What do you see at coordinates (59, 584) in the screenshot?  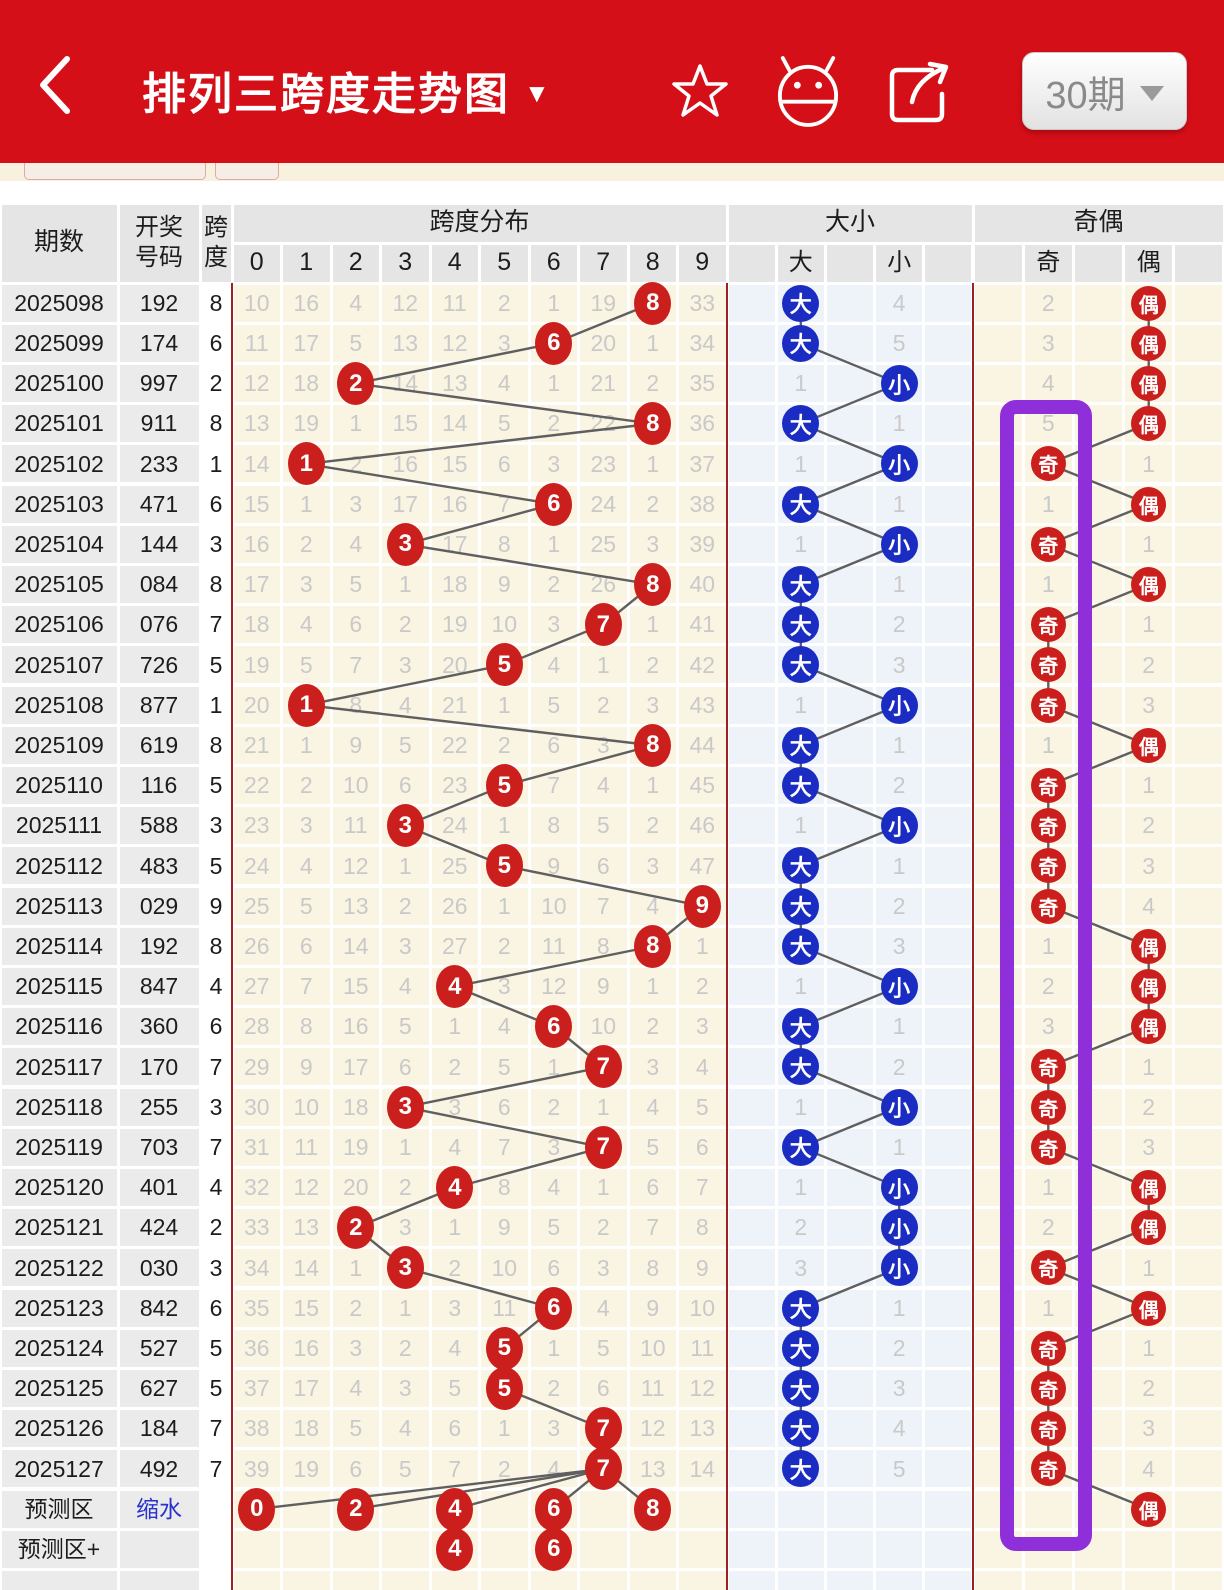 I see `period-cell: 2025105` at bounding box center [59, 584].